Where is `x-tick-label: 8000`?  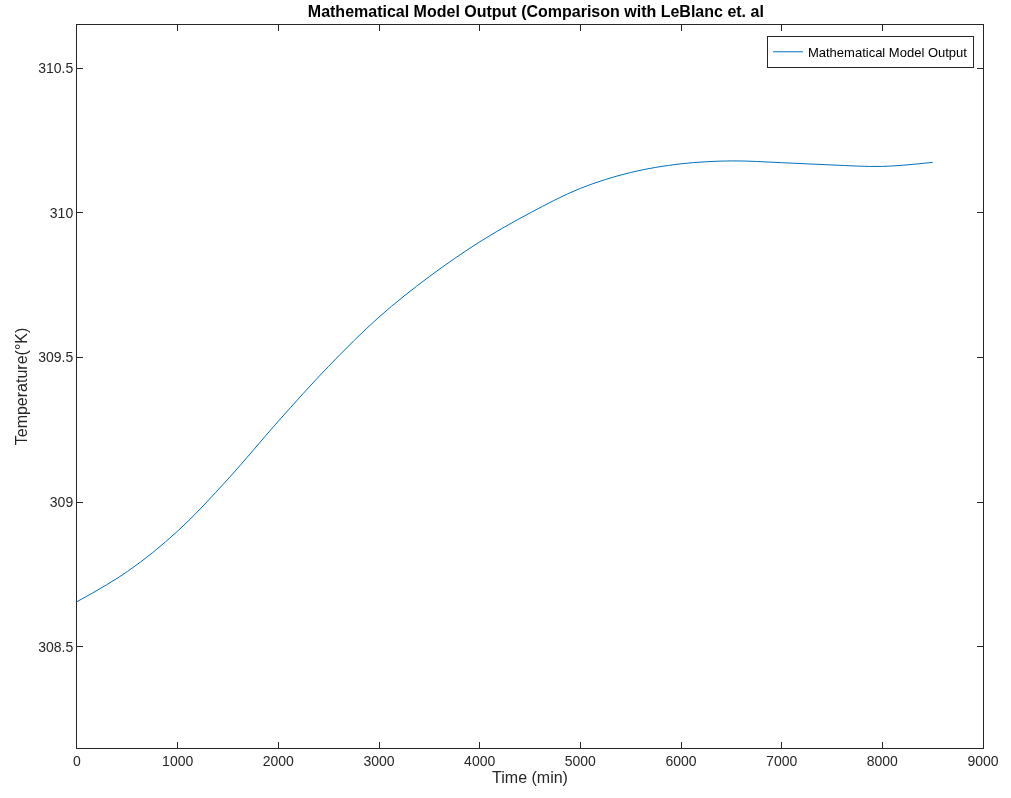 x-tick-label: 8000 is located at coordinates (882, 760).